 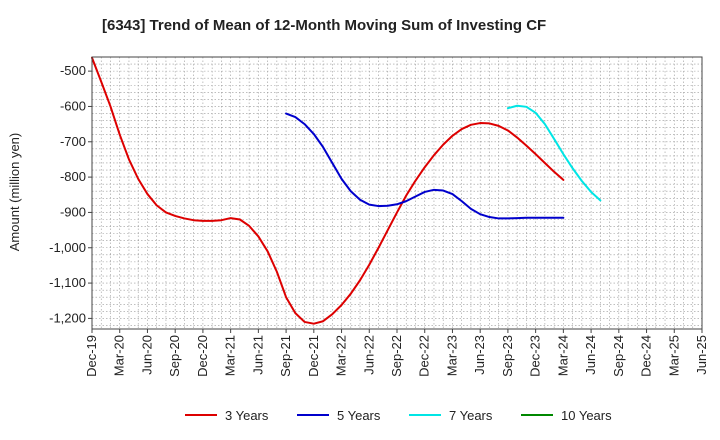 I want to click on series-line-7-years, so click(x=554, y=153).